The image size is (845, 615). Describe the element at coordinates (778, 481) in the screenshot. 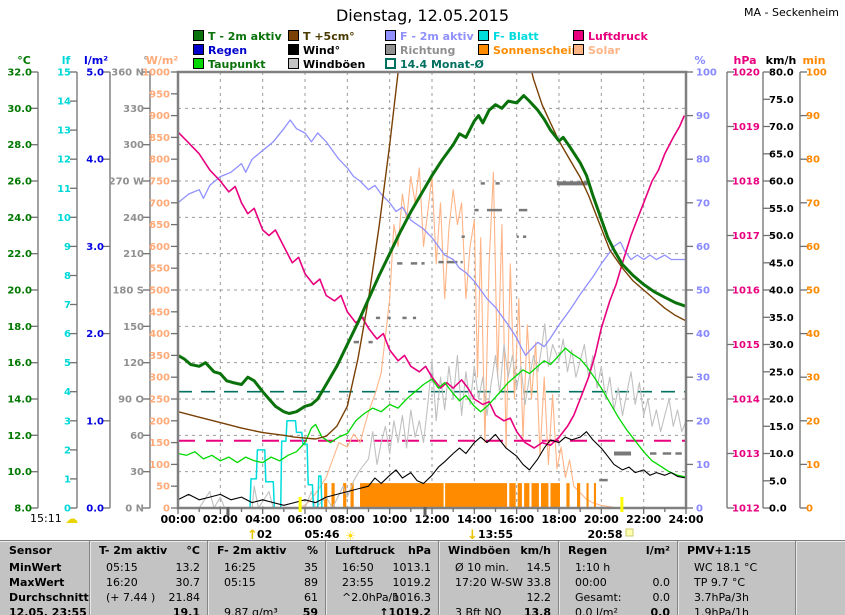

I see `svg-text: 5.0` at that location.